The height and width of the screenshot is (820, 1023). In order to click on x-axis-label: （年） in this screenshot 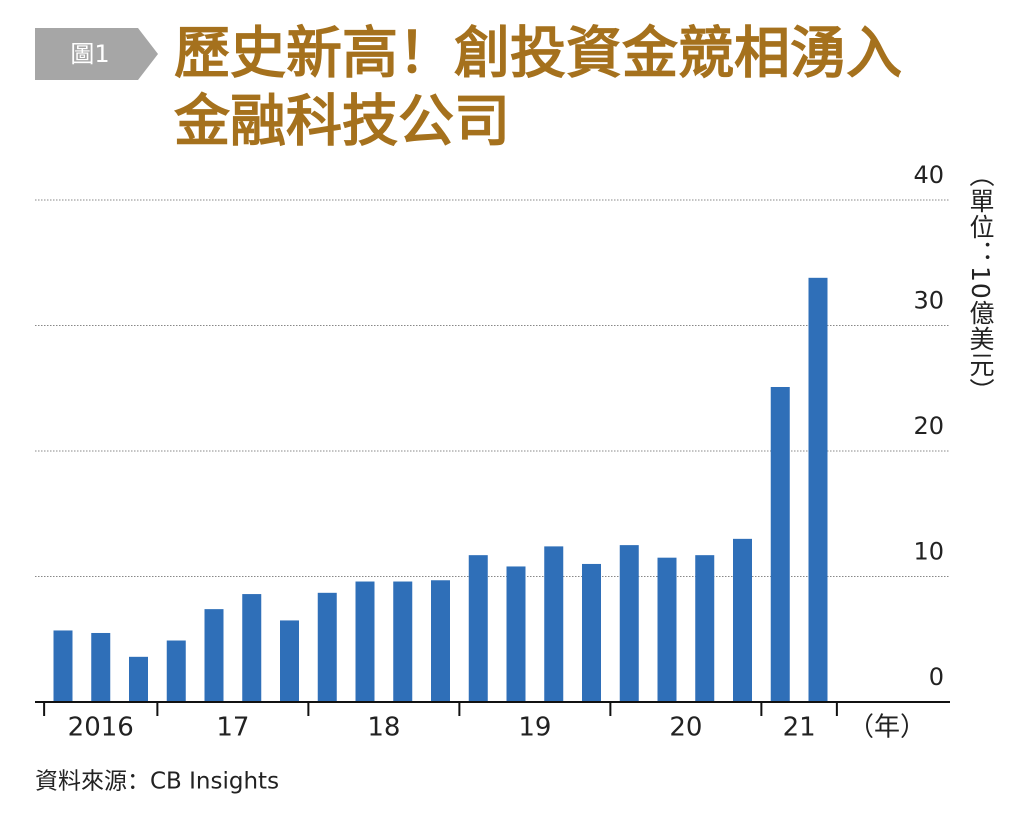, I will do `click(887, 728)`.